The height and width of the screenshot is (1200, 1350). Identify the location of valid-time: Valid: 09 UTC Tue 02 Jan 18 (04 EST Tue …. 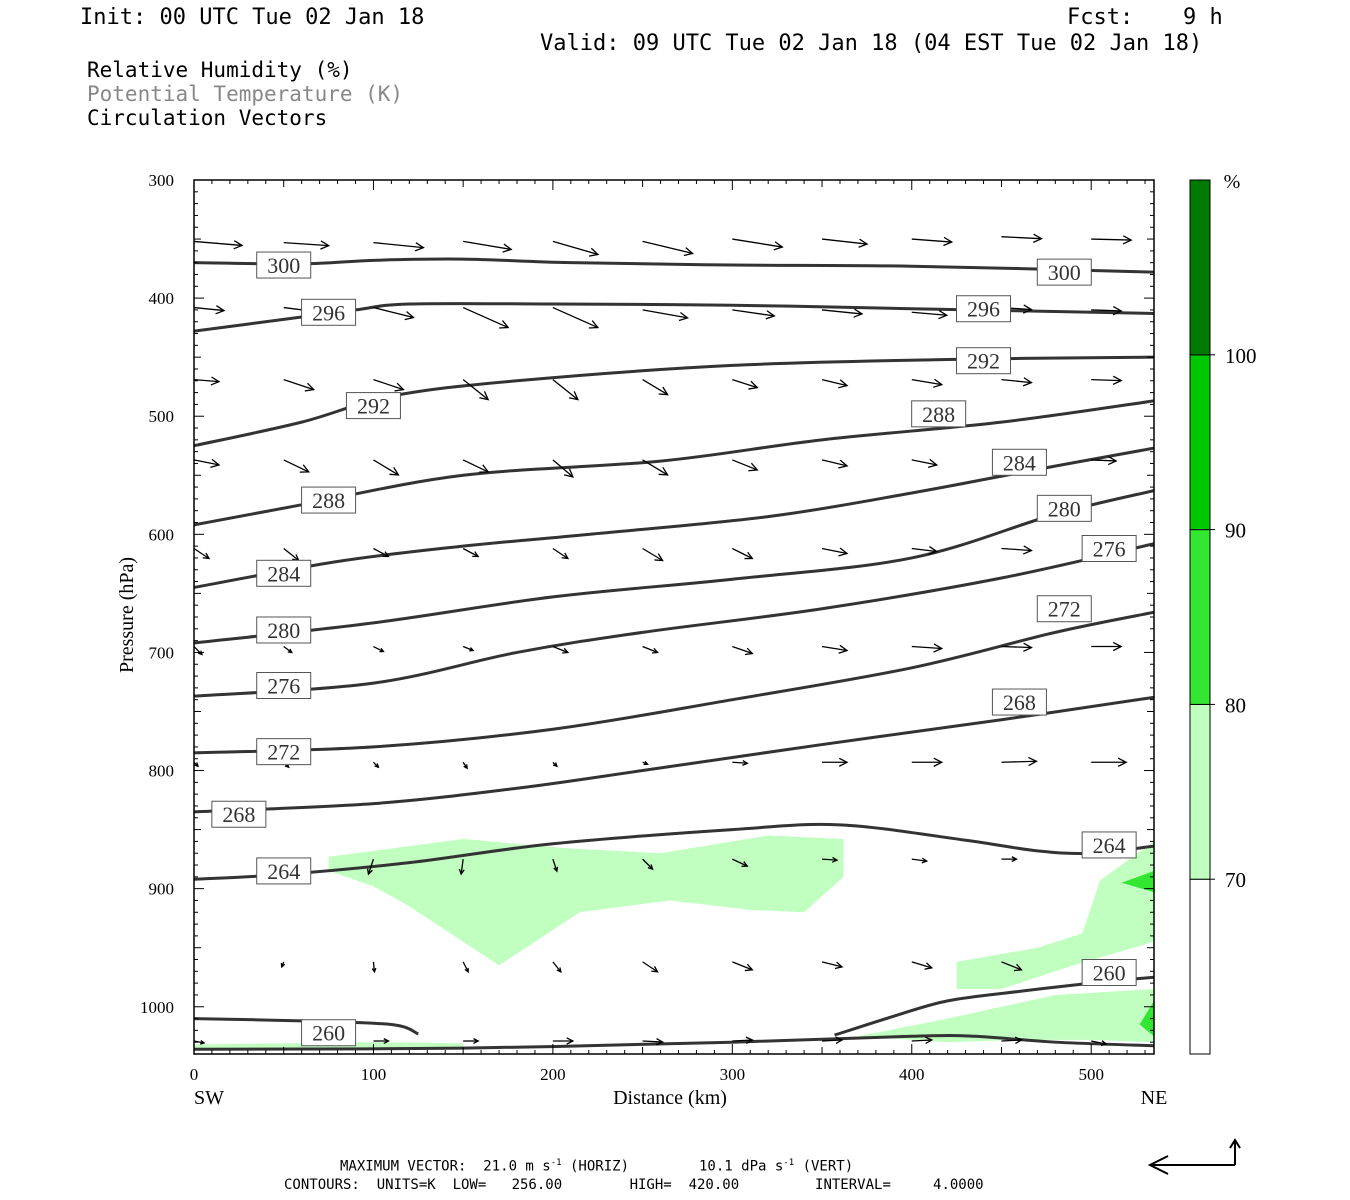
(871, 43).